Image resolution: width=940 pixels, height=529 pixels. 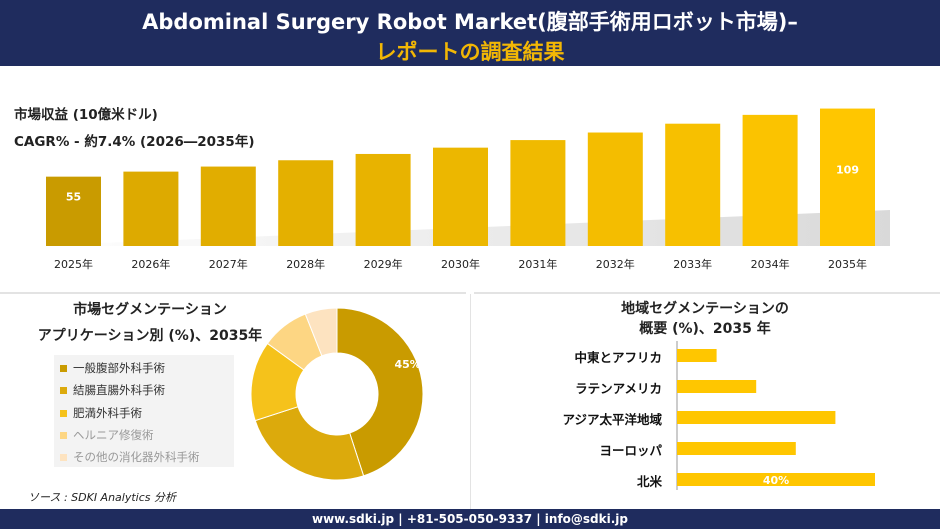 I want to click on legend-item: ヘルニア修復術, so click(x=107, y=435).